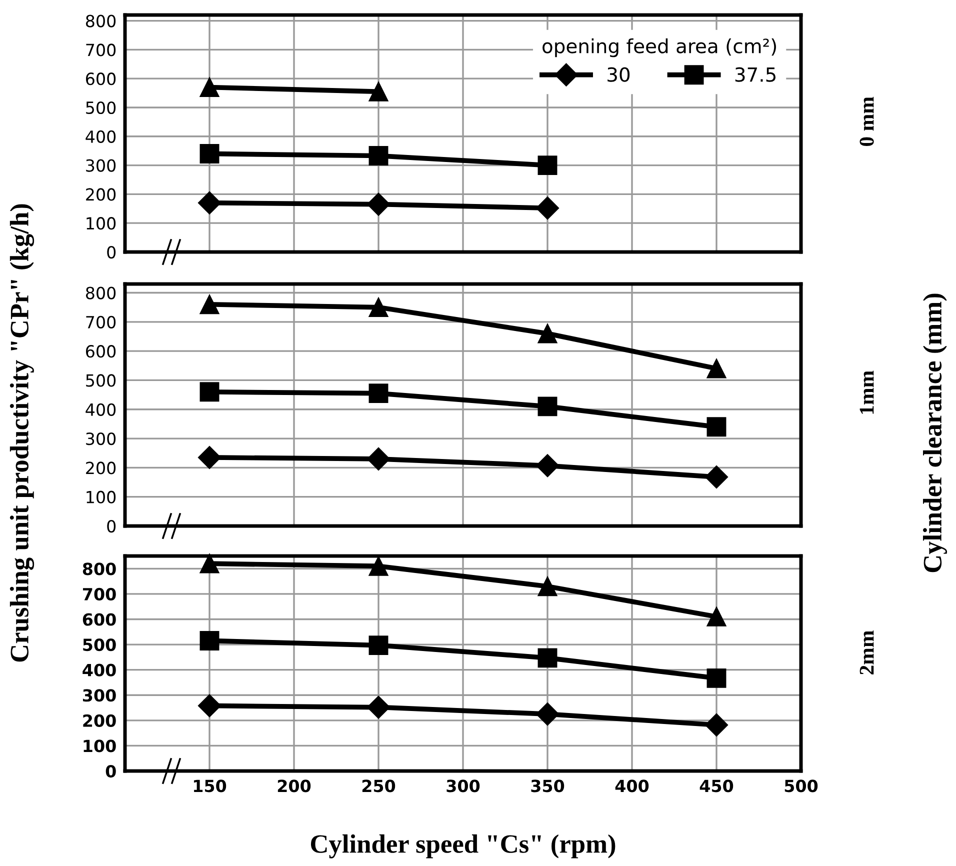  Describe the element at coordinates (619, 74) in the screenshot. I see `legend-label: 30` at that location.